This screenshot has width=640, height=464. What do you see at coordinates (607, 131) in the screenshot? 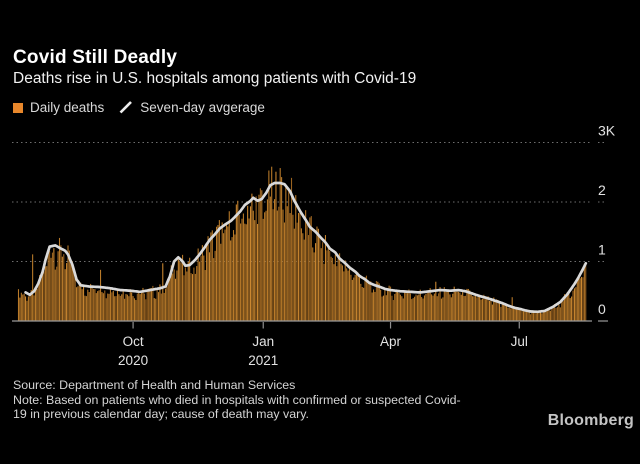
I see `y-axis-label: 3K` at bounding box center [607, 131].